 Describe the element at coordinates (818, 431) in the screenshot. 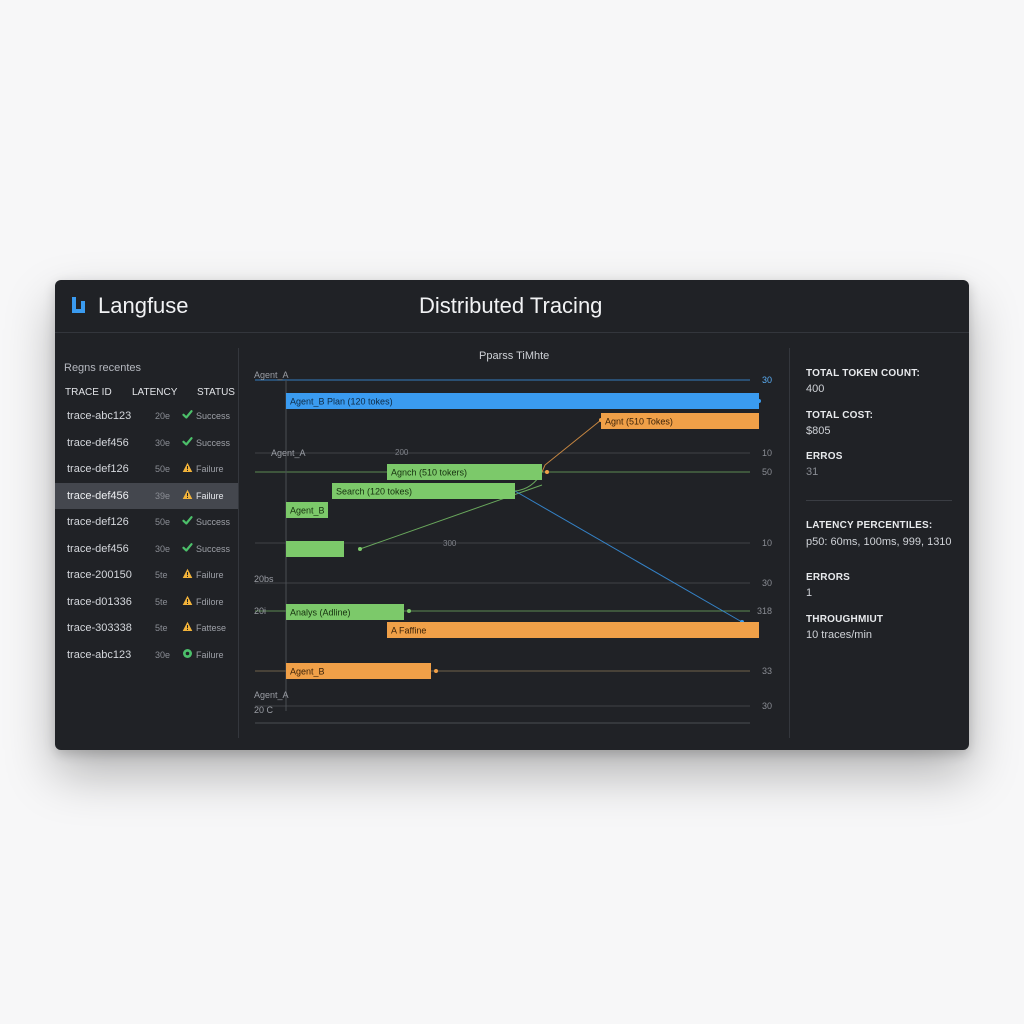

I see `total-cost-value: $805` at that location.